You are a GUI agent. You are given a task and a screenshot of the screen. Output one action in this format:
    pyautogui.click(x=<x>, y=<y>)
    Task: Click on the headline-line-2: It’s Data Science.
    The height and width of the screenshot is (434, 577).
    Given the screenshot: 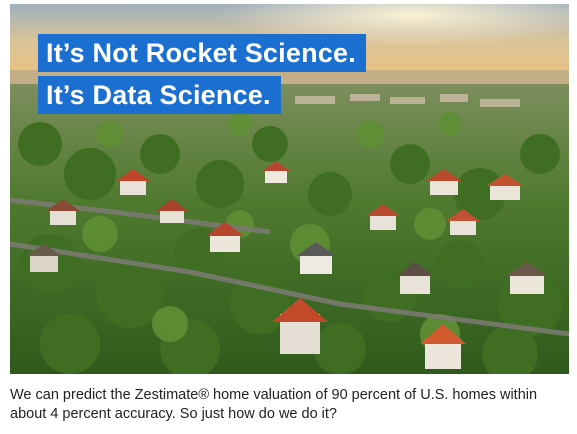 What is the action you would take?
    pyautogui.click(x=159, y=95)
    